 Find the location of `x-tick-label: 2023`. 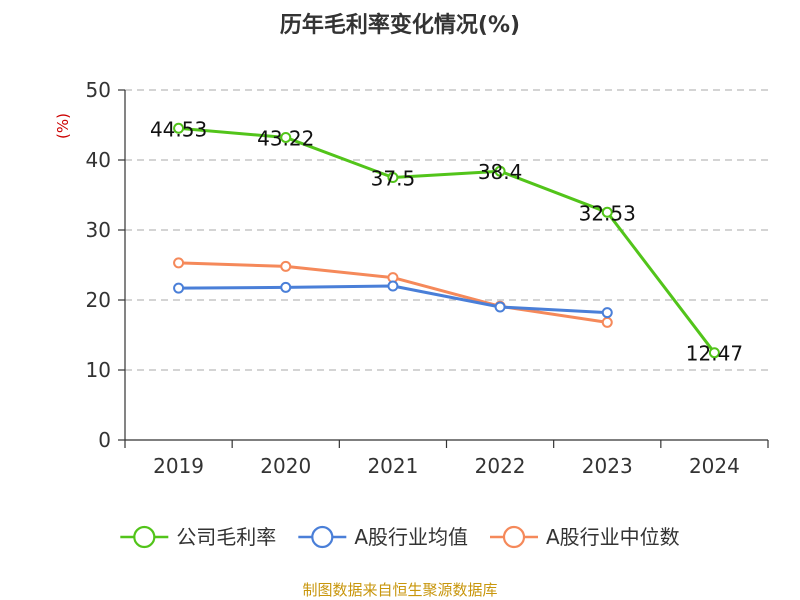

x-tick-label: 2023 is located at coordinates (607, 466).